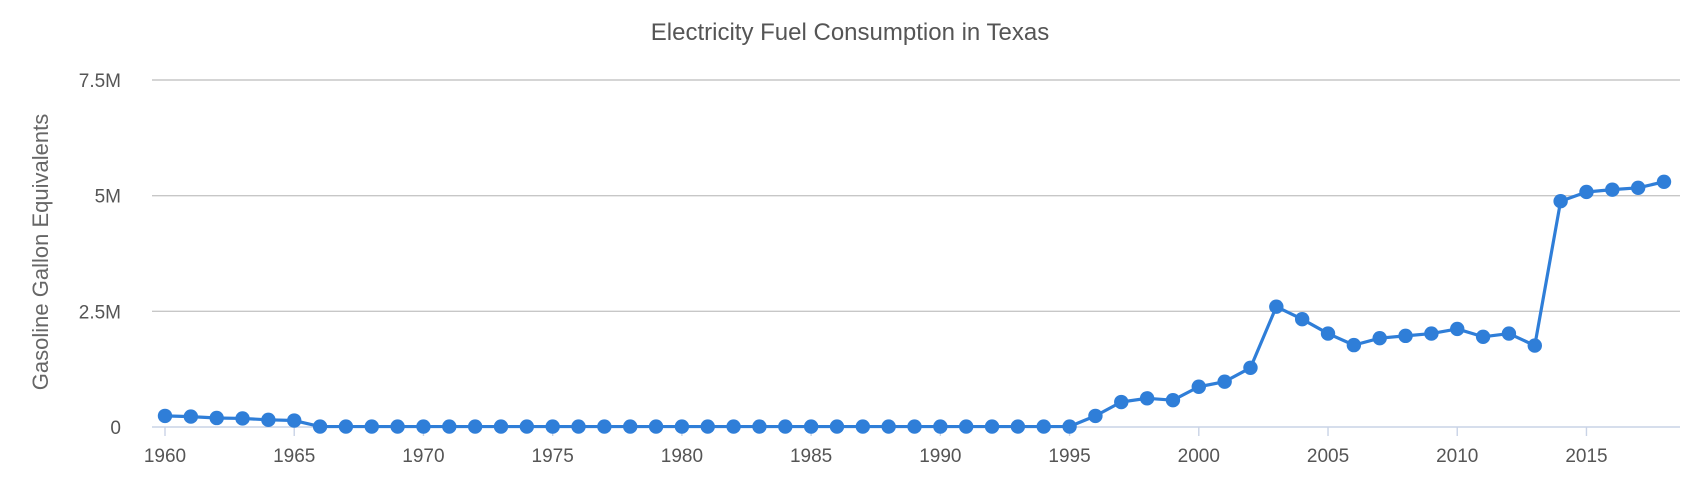  I want to click on x-tick-label: 2015, so click(1586, 456).